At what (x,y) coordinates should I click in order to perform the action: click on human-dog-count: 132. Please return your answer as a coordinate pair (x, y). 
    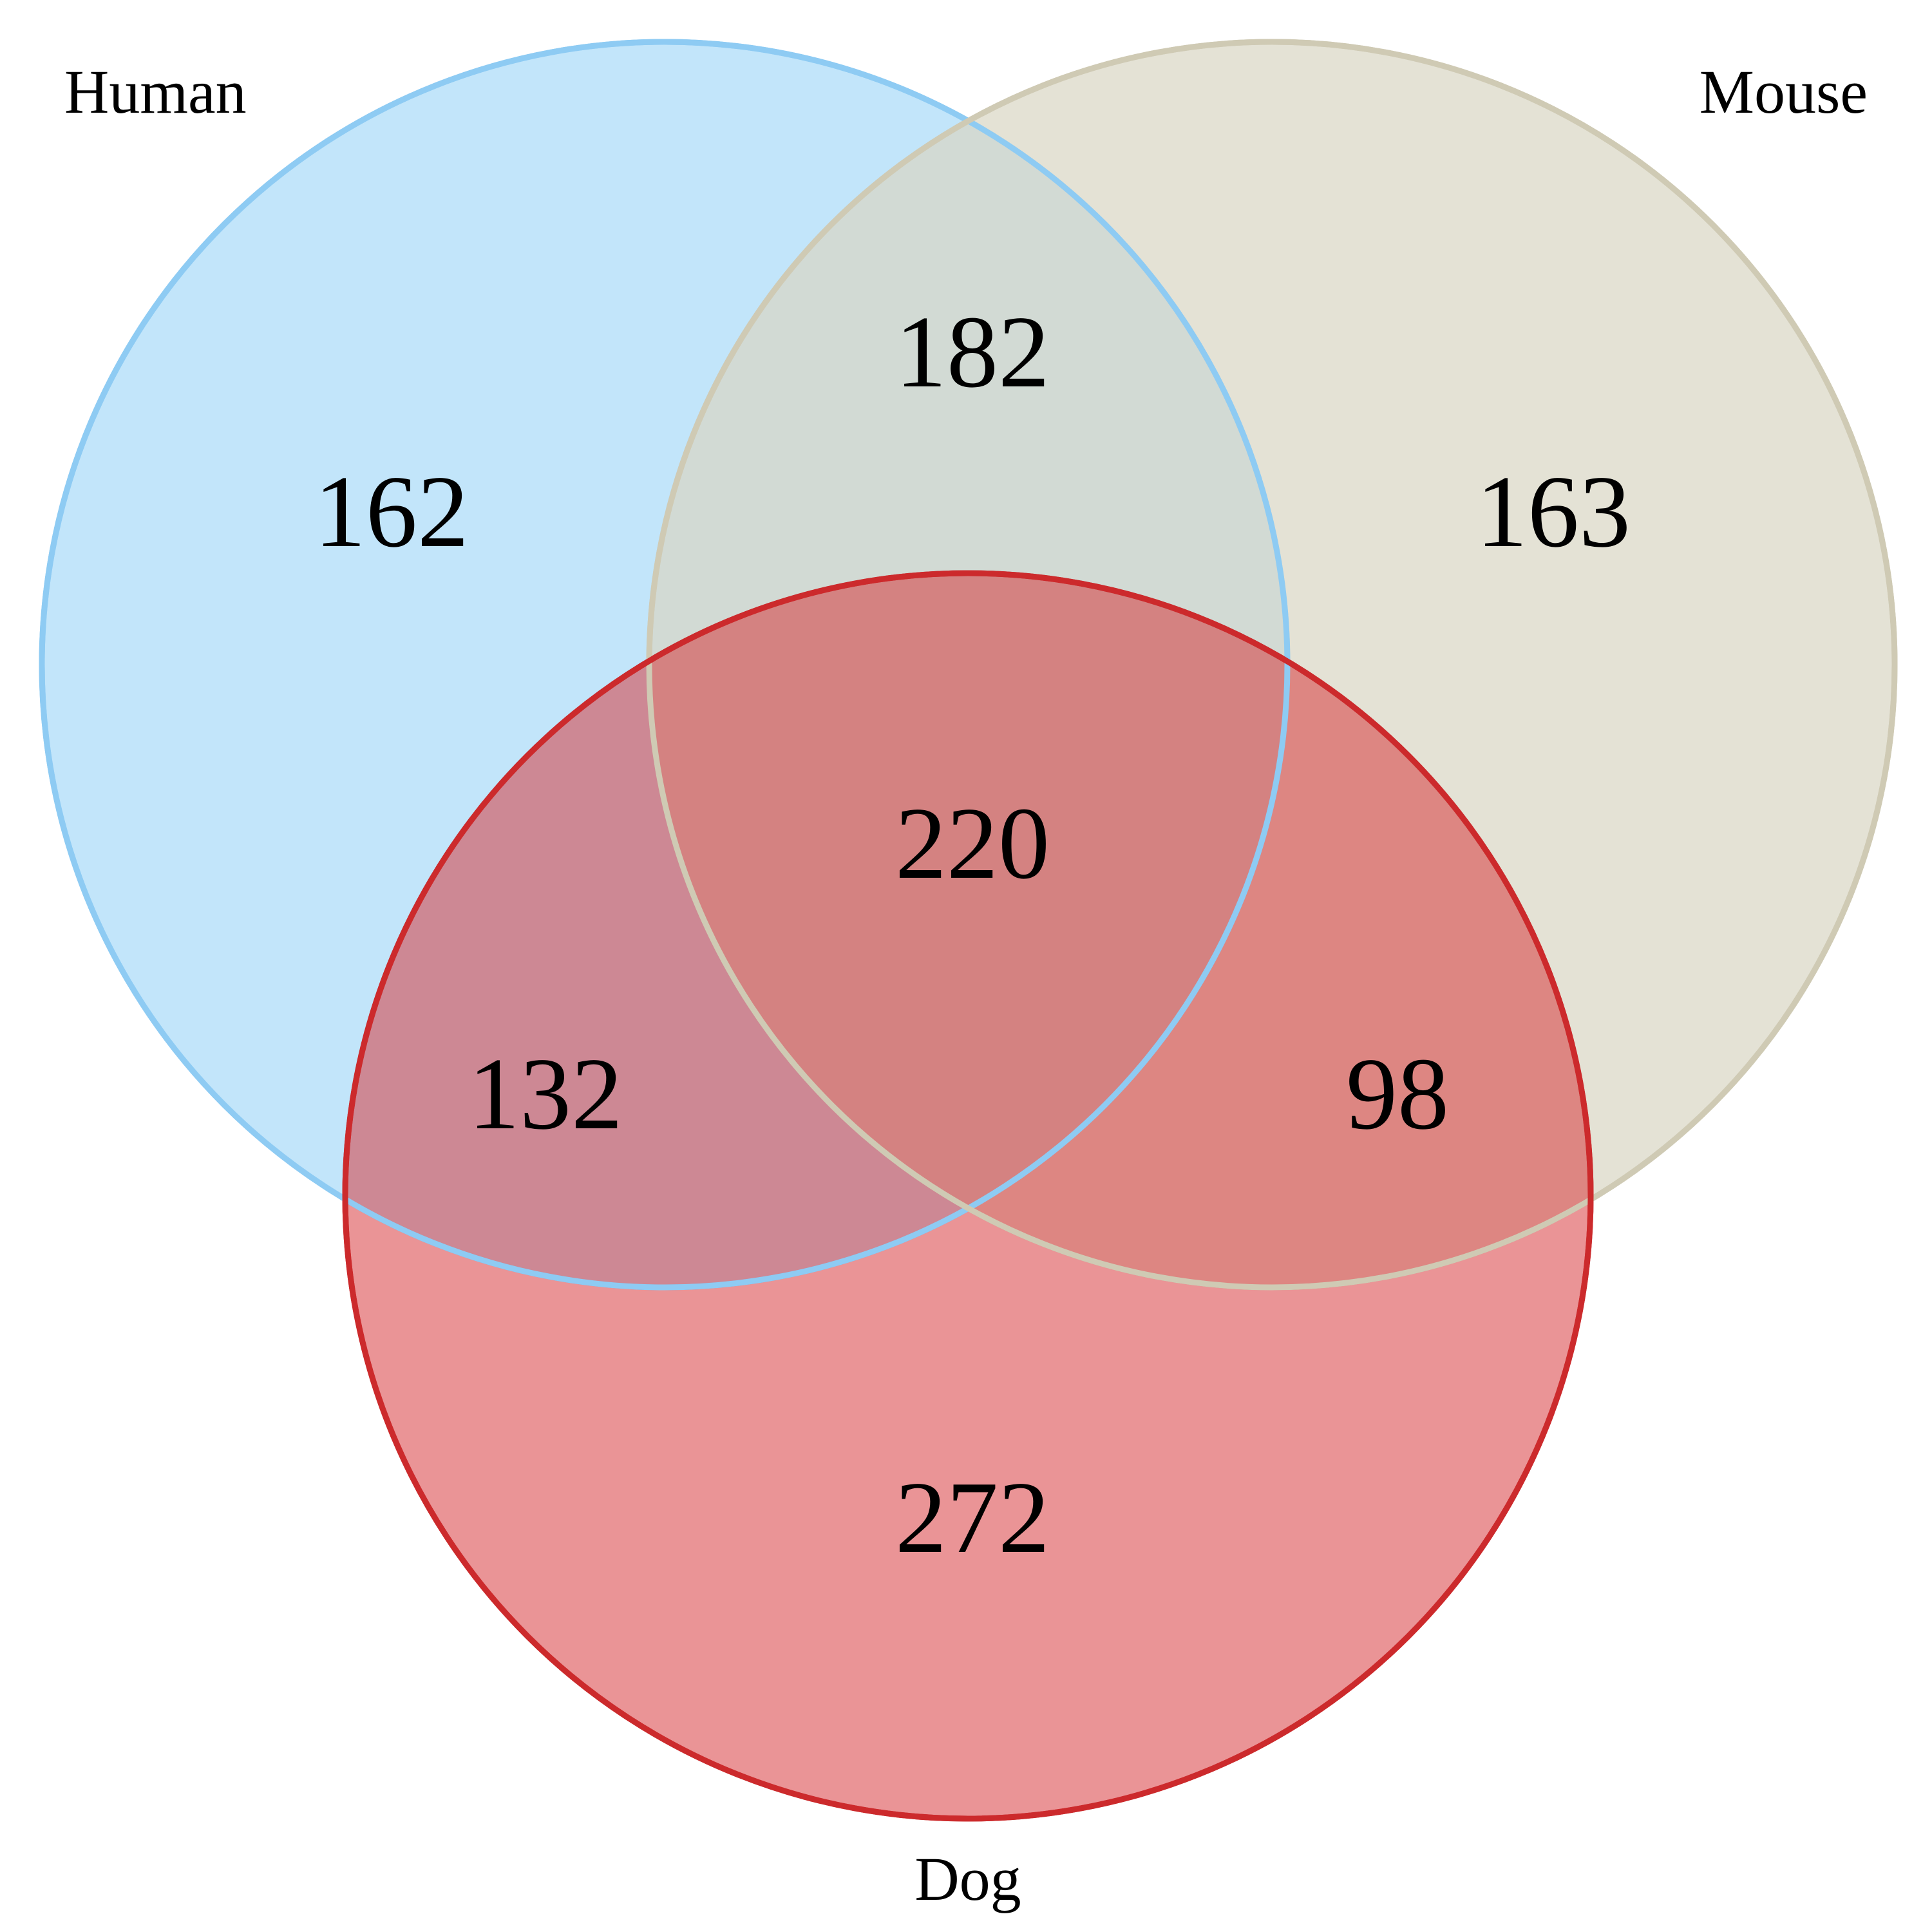
    Looking at the image, I should click on (545, 1093).